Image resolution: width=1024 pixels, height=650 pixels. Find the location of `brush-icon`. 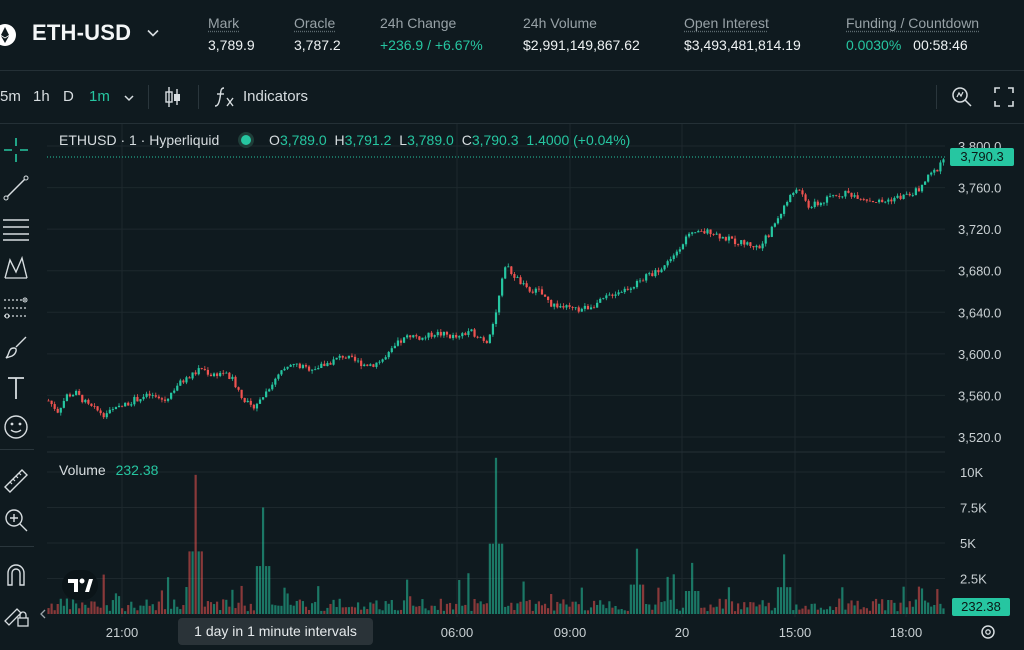

brush-icon is located at coordinates (16, 348).